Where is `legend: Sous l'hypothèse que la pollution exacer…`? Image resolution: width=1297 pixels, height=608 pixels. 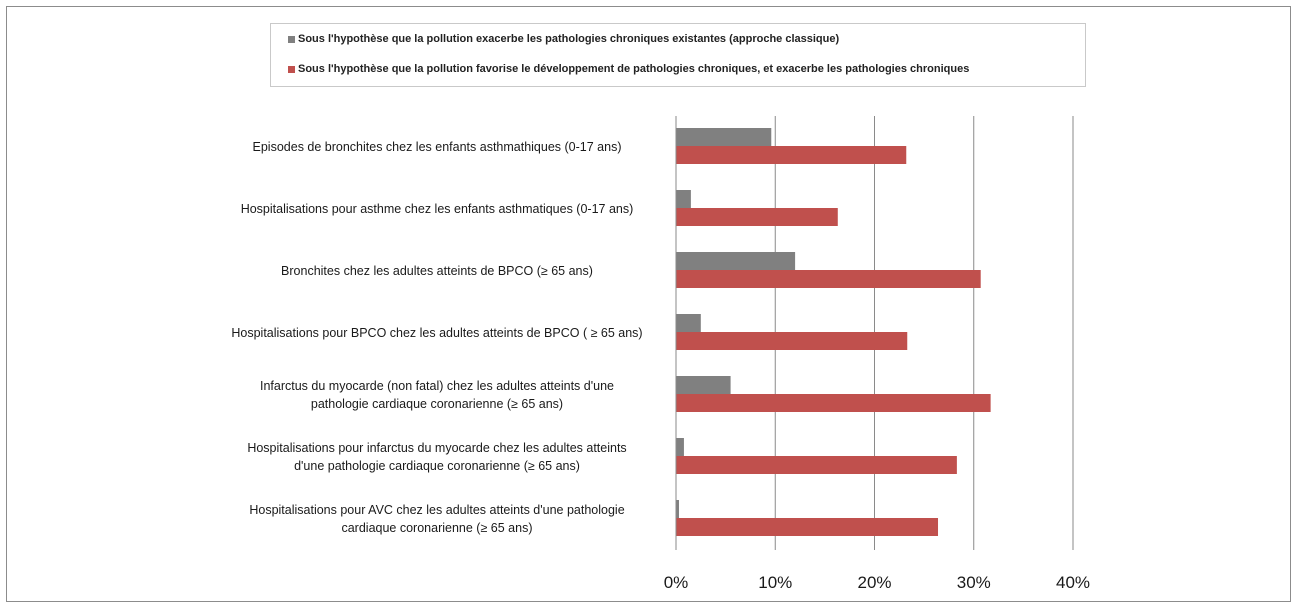 legend: Sous l'hypothèse que la pollution exacer… is located at coordinates (678, 55).